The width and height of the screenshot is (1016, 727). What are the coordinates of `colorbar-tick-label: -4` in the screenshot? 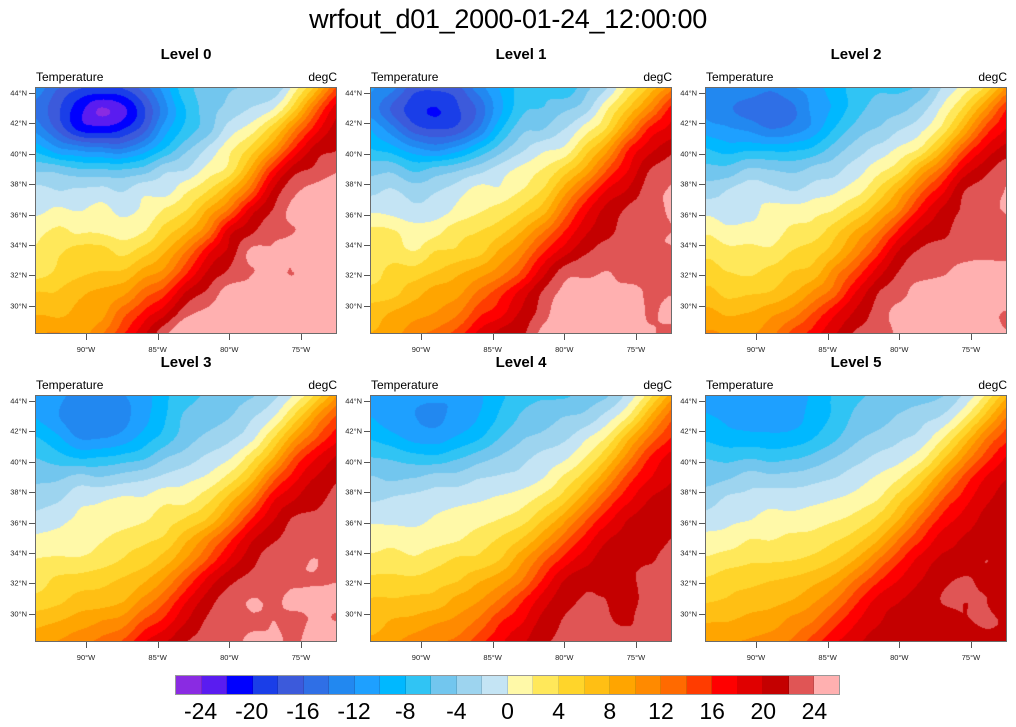 It's located at (456, 711).